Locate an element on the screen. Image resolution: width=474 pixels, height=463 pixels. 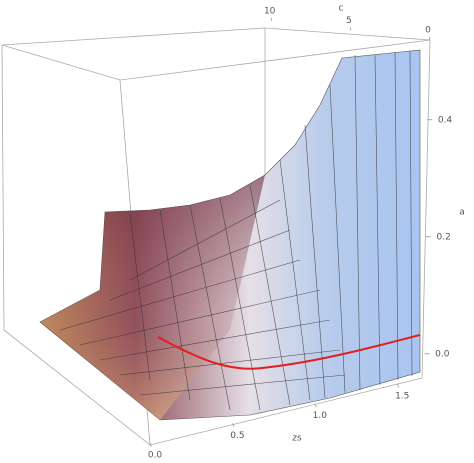
y-tick-label: 10 is located at coordinates (270, 11).